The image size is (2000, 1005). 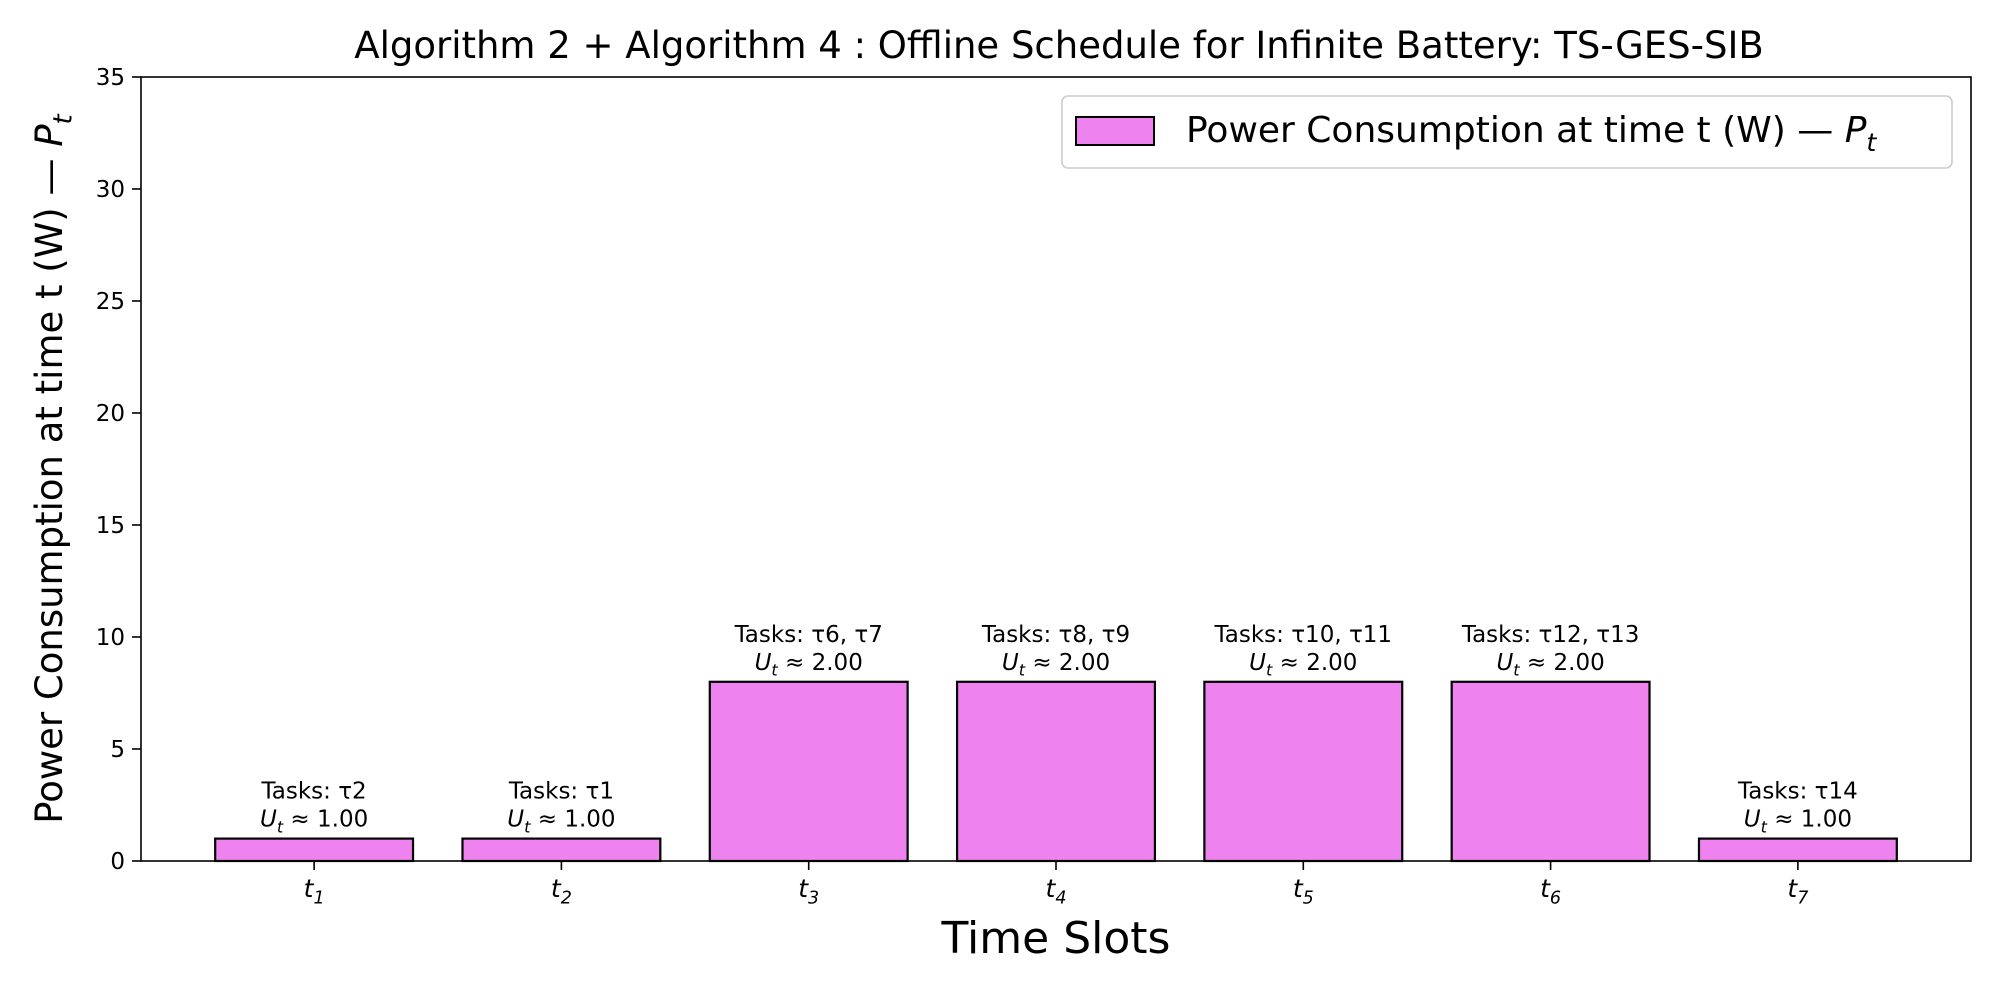 What do you see at coordinates (1550, 891) in the screenshot?
I see `x-tick-label-6: t6` at bounding box center [1550, 891].